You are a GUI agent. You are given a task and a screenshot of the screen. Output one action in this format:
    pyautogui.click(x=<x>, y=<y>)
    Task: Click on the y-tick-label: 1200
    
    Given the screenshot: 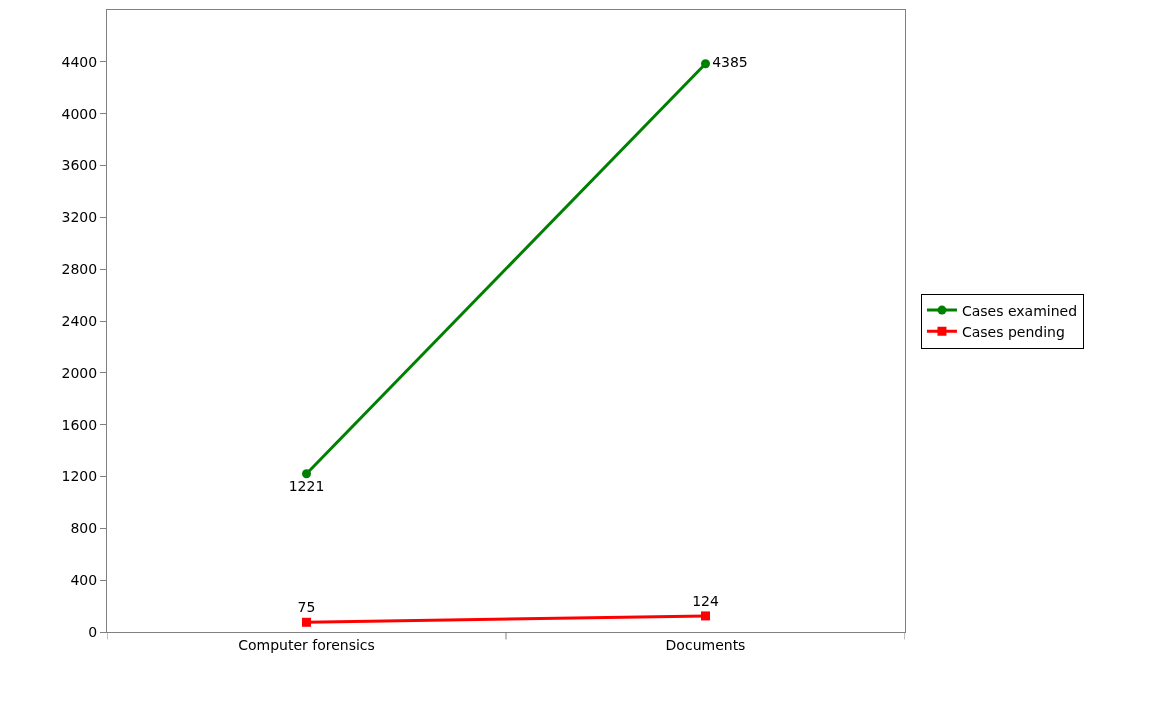 What is the action you would take?
    pyautogui.click(x=79, y=476)
    